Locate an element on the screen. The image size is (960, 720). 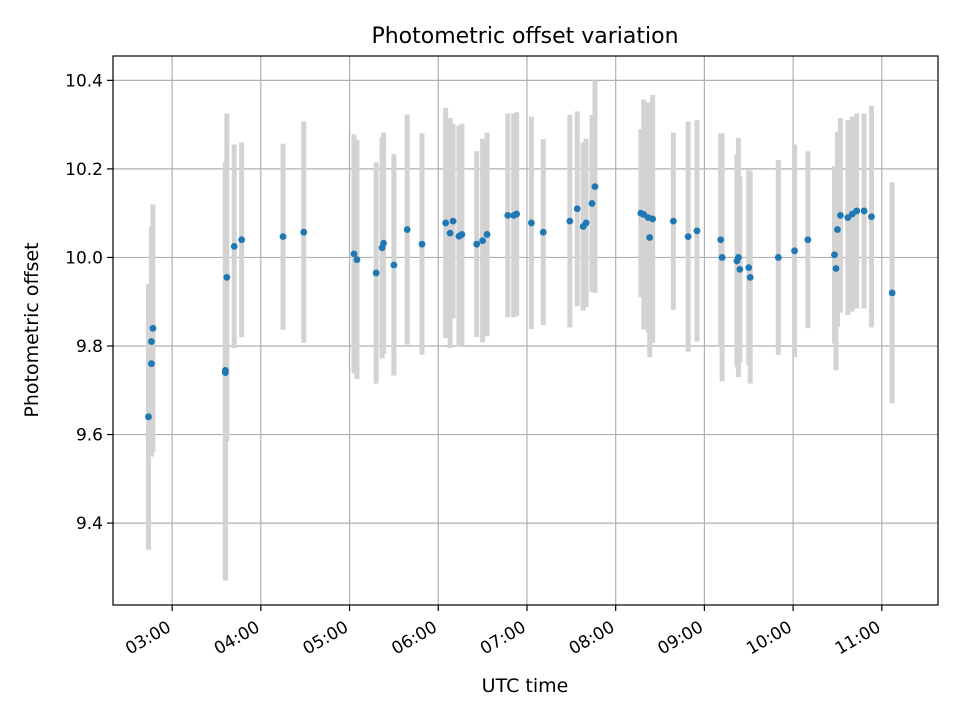
chart-title: Photometric offset variation is located at coordinates (524, 36).